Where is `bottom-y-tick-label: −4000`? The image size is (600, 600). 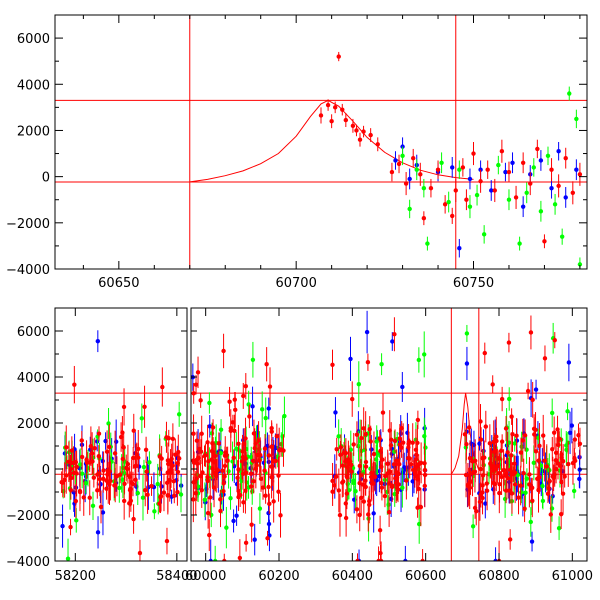 bottom-y-tick-label: −4000 is located at coordinates (28, 562).